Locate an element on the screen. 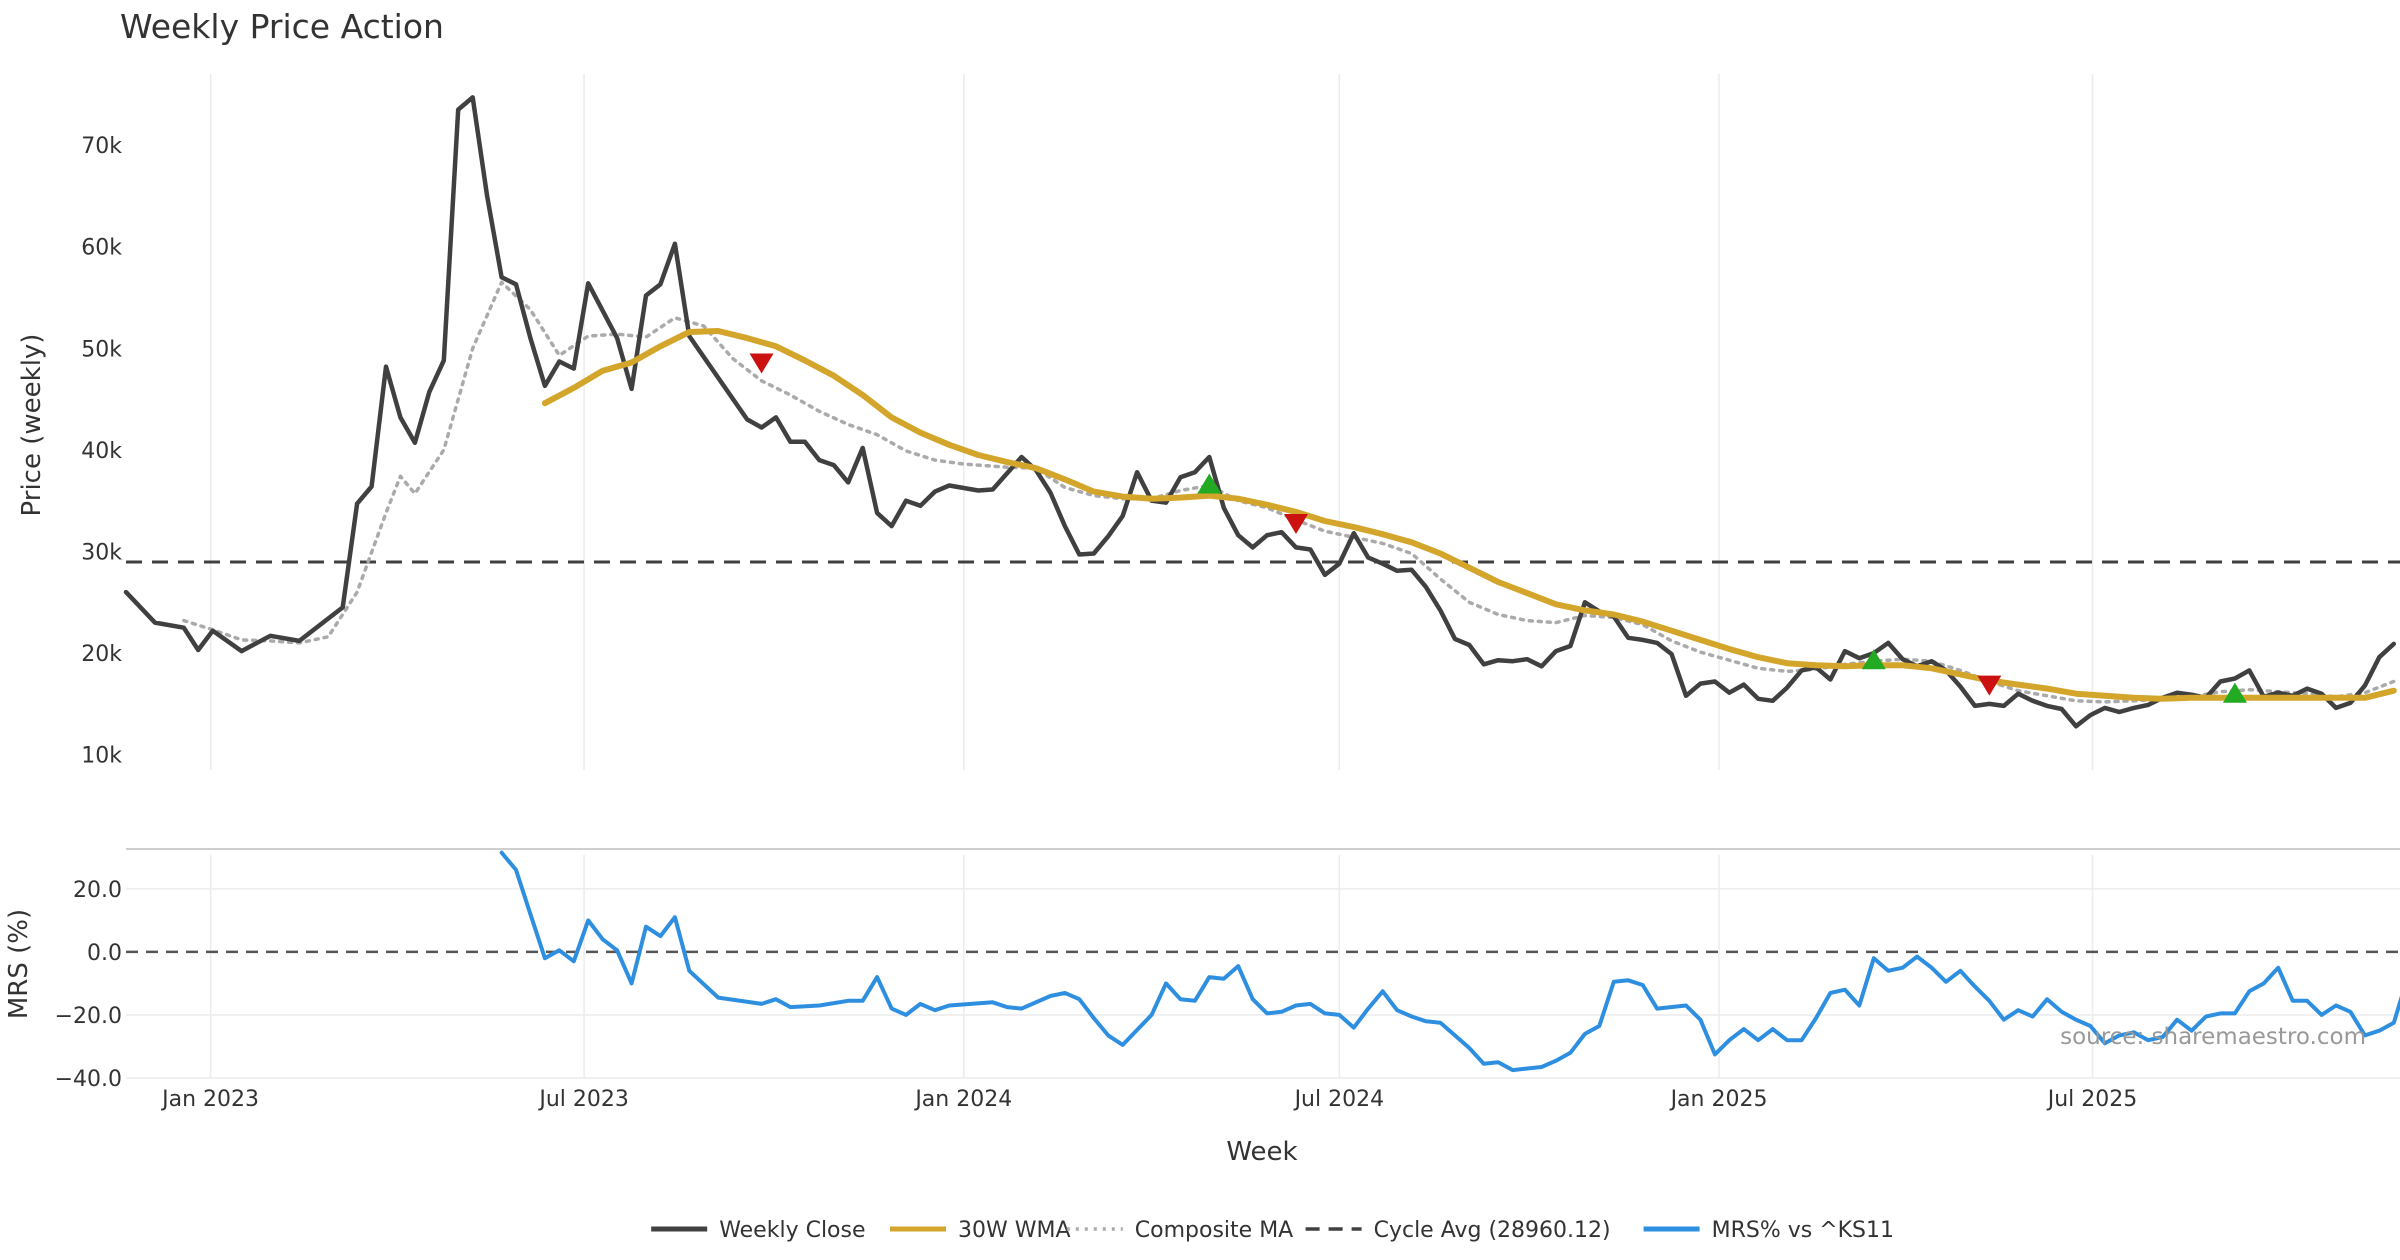  x-tick-label: Jan 2025 is located at coordinates (1718, 1099).